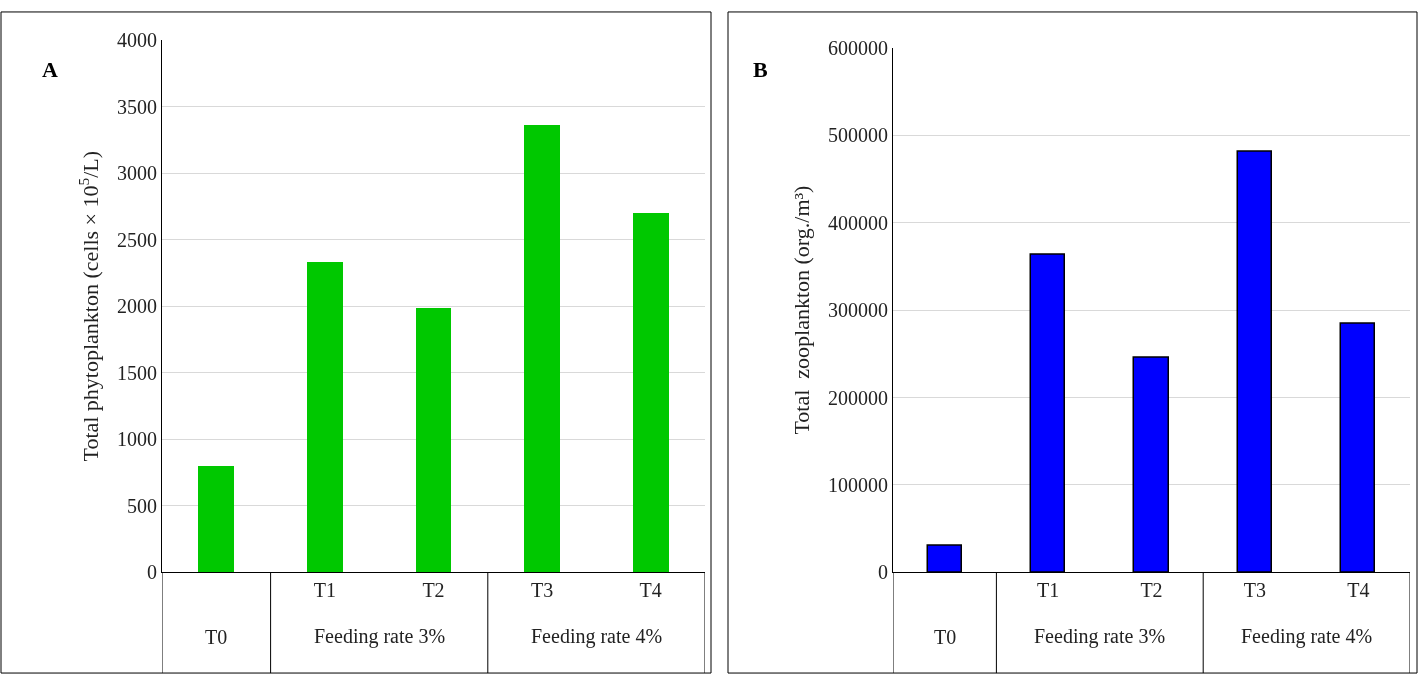 Image resolution: width=1418 pixels, height=685 pixels. What do you see at coordinates (858, 135) in the screenshot?
I see `y-tick-label: 500000` at bounding box center [858, 135].